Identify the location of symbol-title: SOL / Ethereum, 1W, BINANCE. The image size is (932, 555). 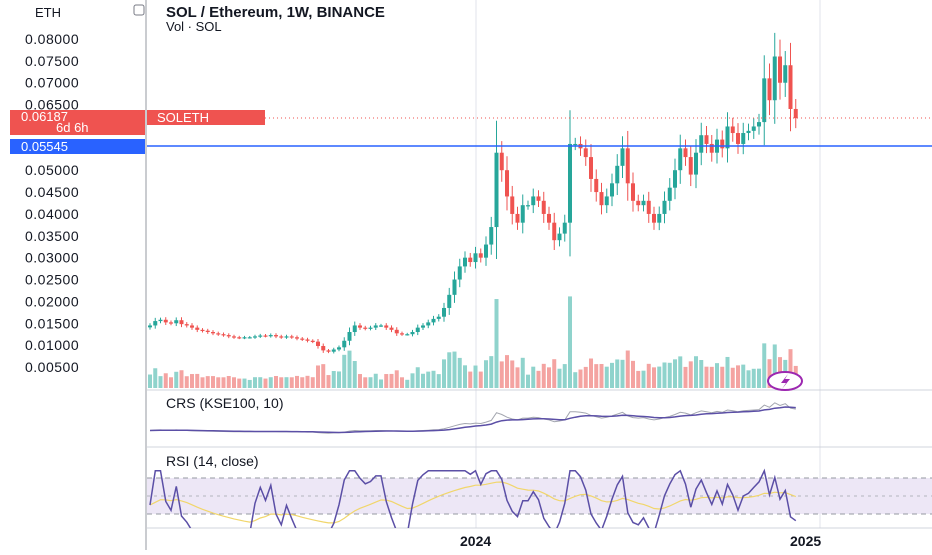
(275, 12).